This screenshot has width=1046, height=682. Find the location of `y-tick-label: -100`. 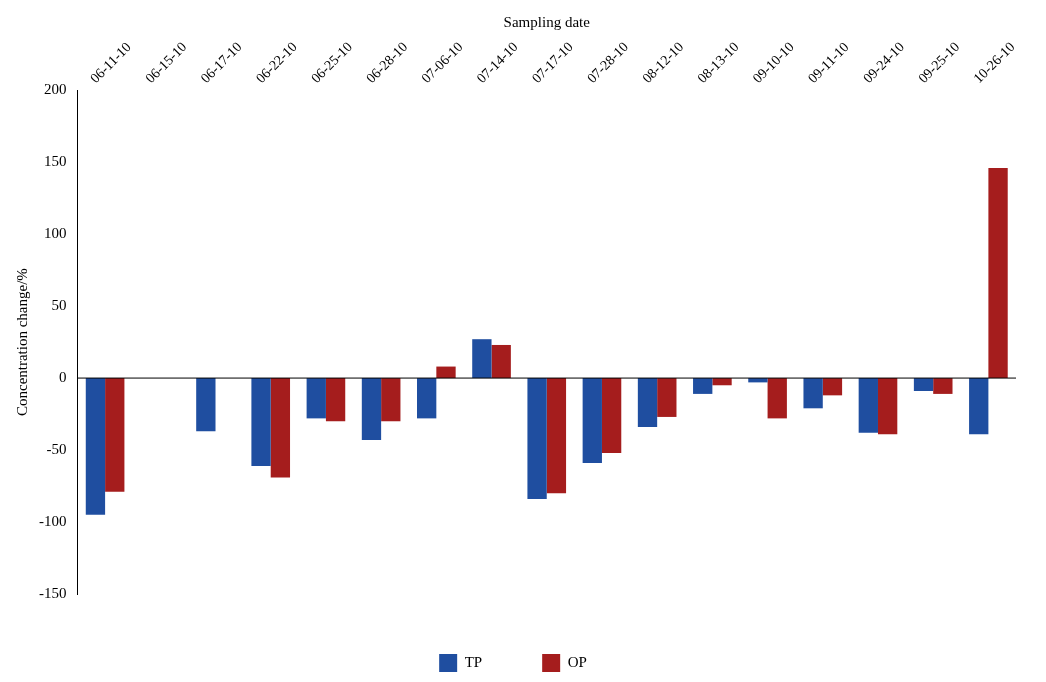

y-tick-label: -100 is located at coordinates (53, 520).